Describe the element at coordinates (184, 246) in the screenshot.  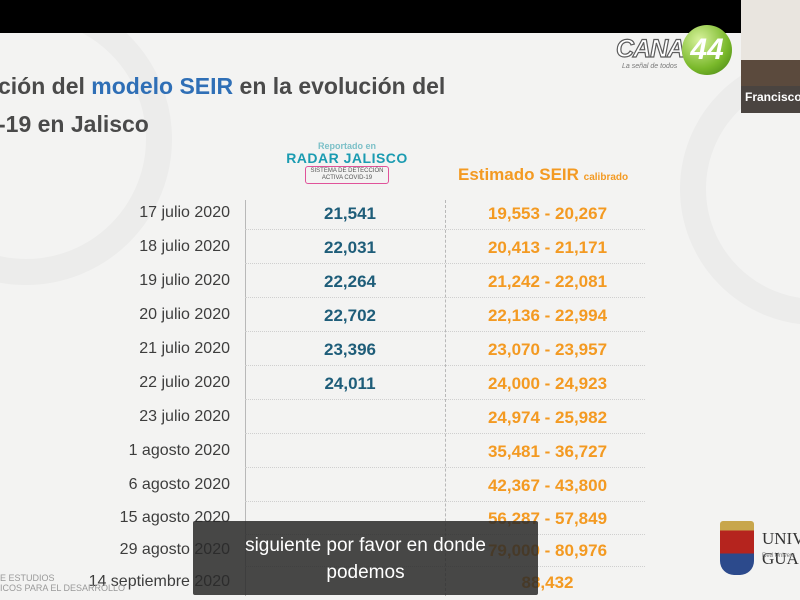
I see `row-date: 18 julio 2020` at that location.